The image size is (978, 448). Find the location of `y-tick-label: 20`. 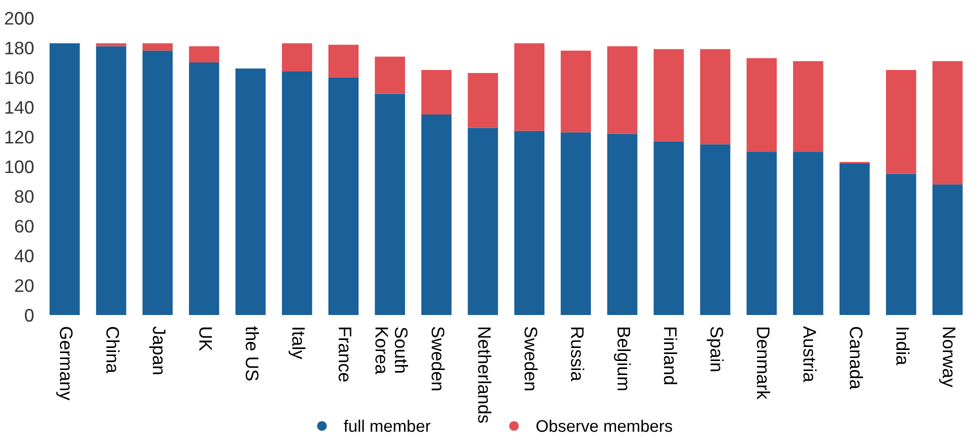

y-tick-label: 20 is located at coordinates (24, 285).